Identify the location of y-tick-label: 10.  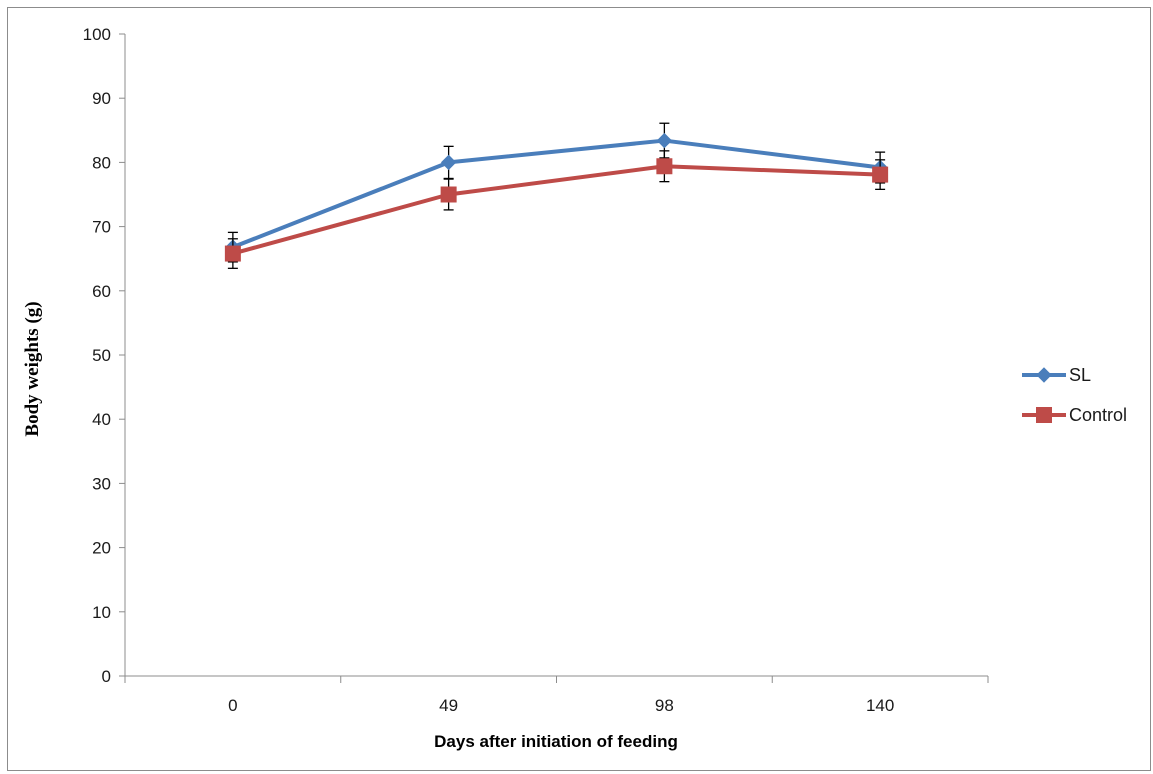
(101, 612).